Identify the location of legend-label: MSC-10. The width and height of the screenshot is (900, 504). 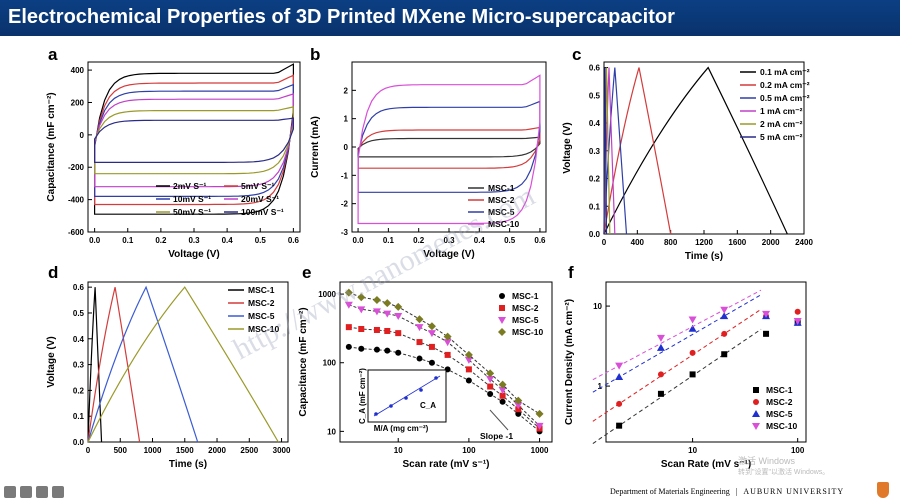
(263, 329).